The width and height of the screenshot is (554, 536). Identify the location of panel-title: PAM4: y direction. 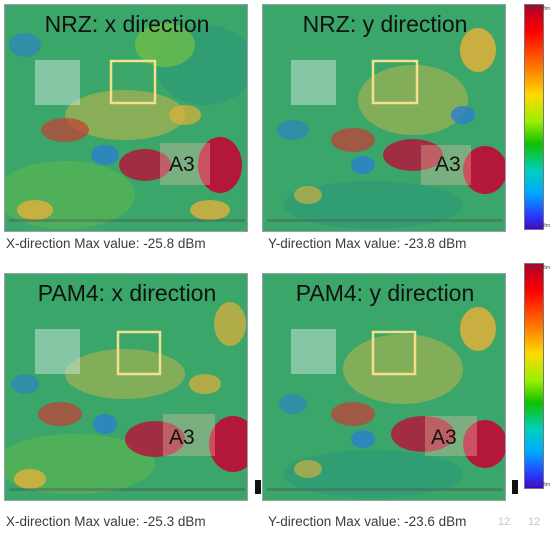
(385, 293).